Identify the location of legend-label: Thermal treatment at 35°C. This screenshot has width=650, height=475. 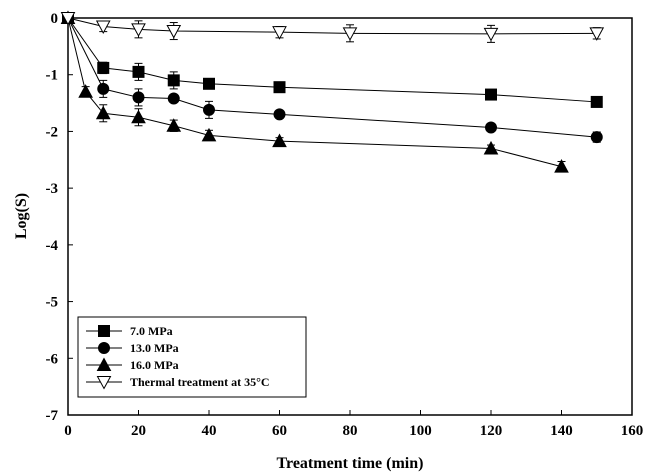
(200, 382).